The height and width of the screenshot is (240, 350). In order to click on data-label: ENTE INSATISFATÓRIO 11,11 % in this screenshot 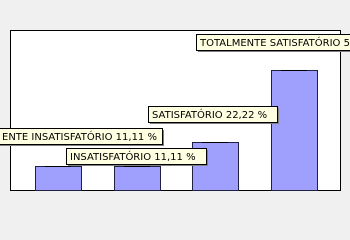, I will do `click(79, 136)`.